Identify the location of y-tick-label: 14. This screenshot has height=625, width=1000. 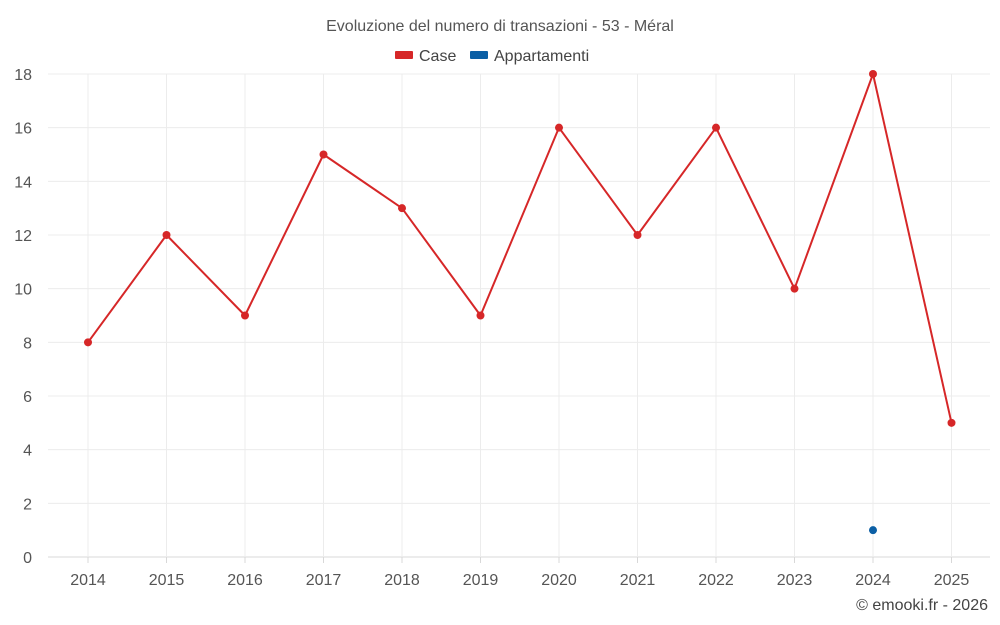
(23, 182).